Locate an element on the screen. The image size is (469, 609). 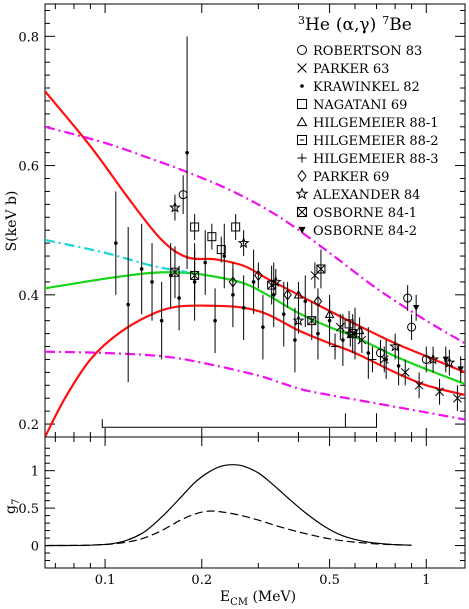
legend-item: ROBERTSON 83 is located at coordinates (359, 51).